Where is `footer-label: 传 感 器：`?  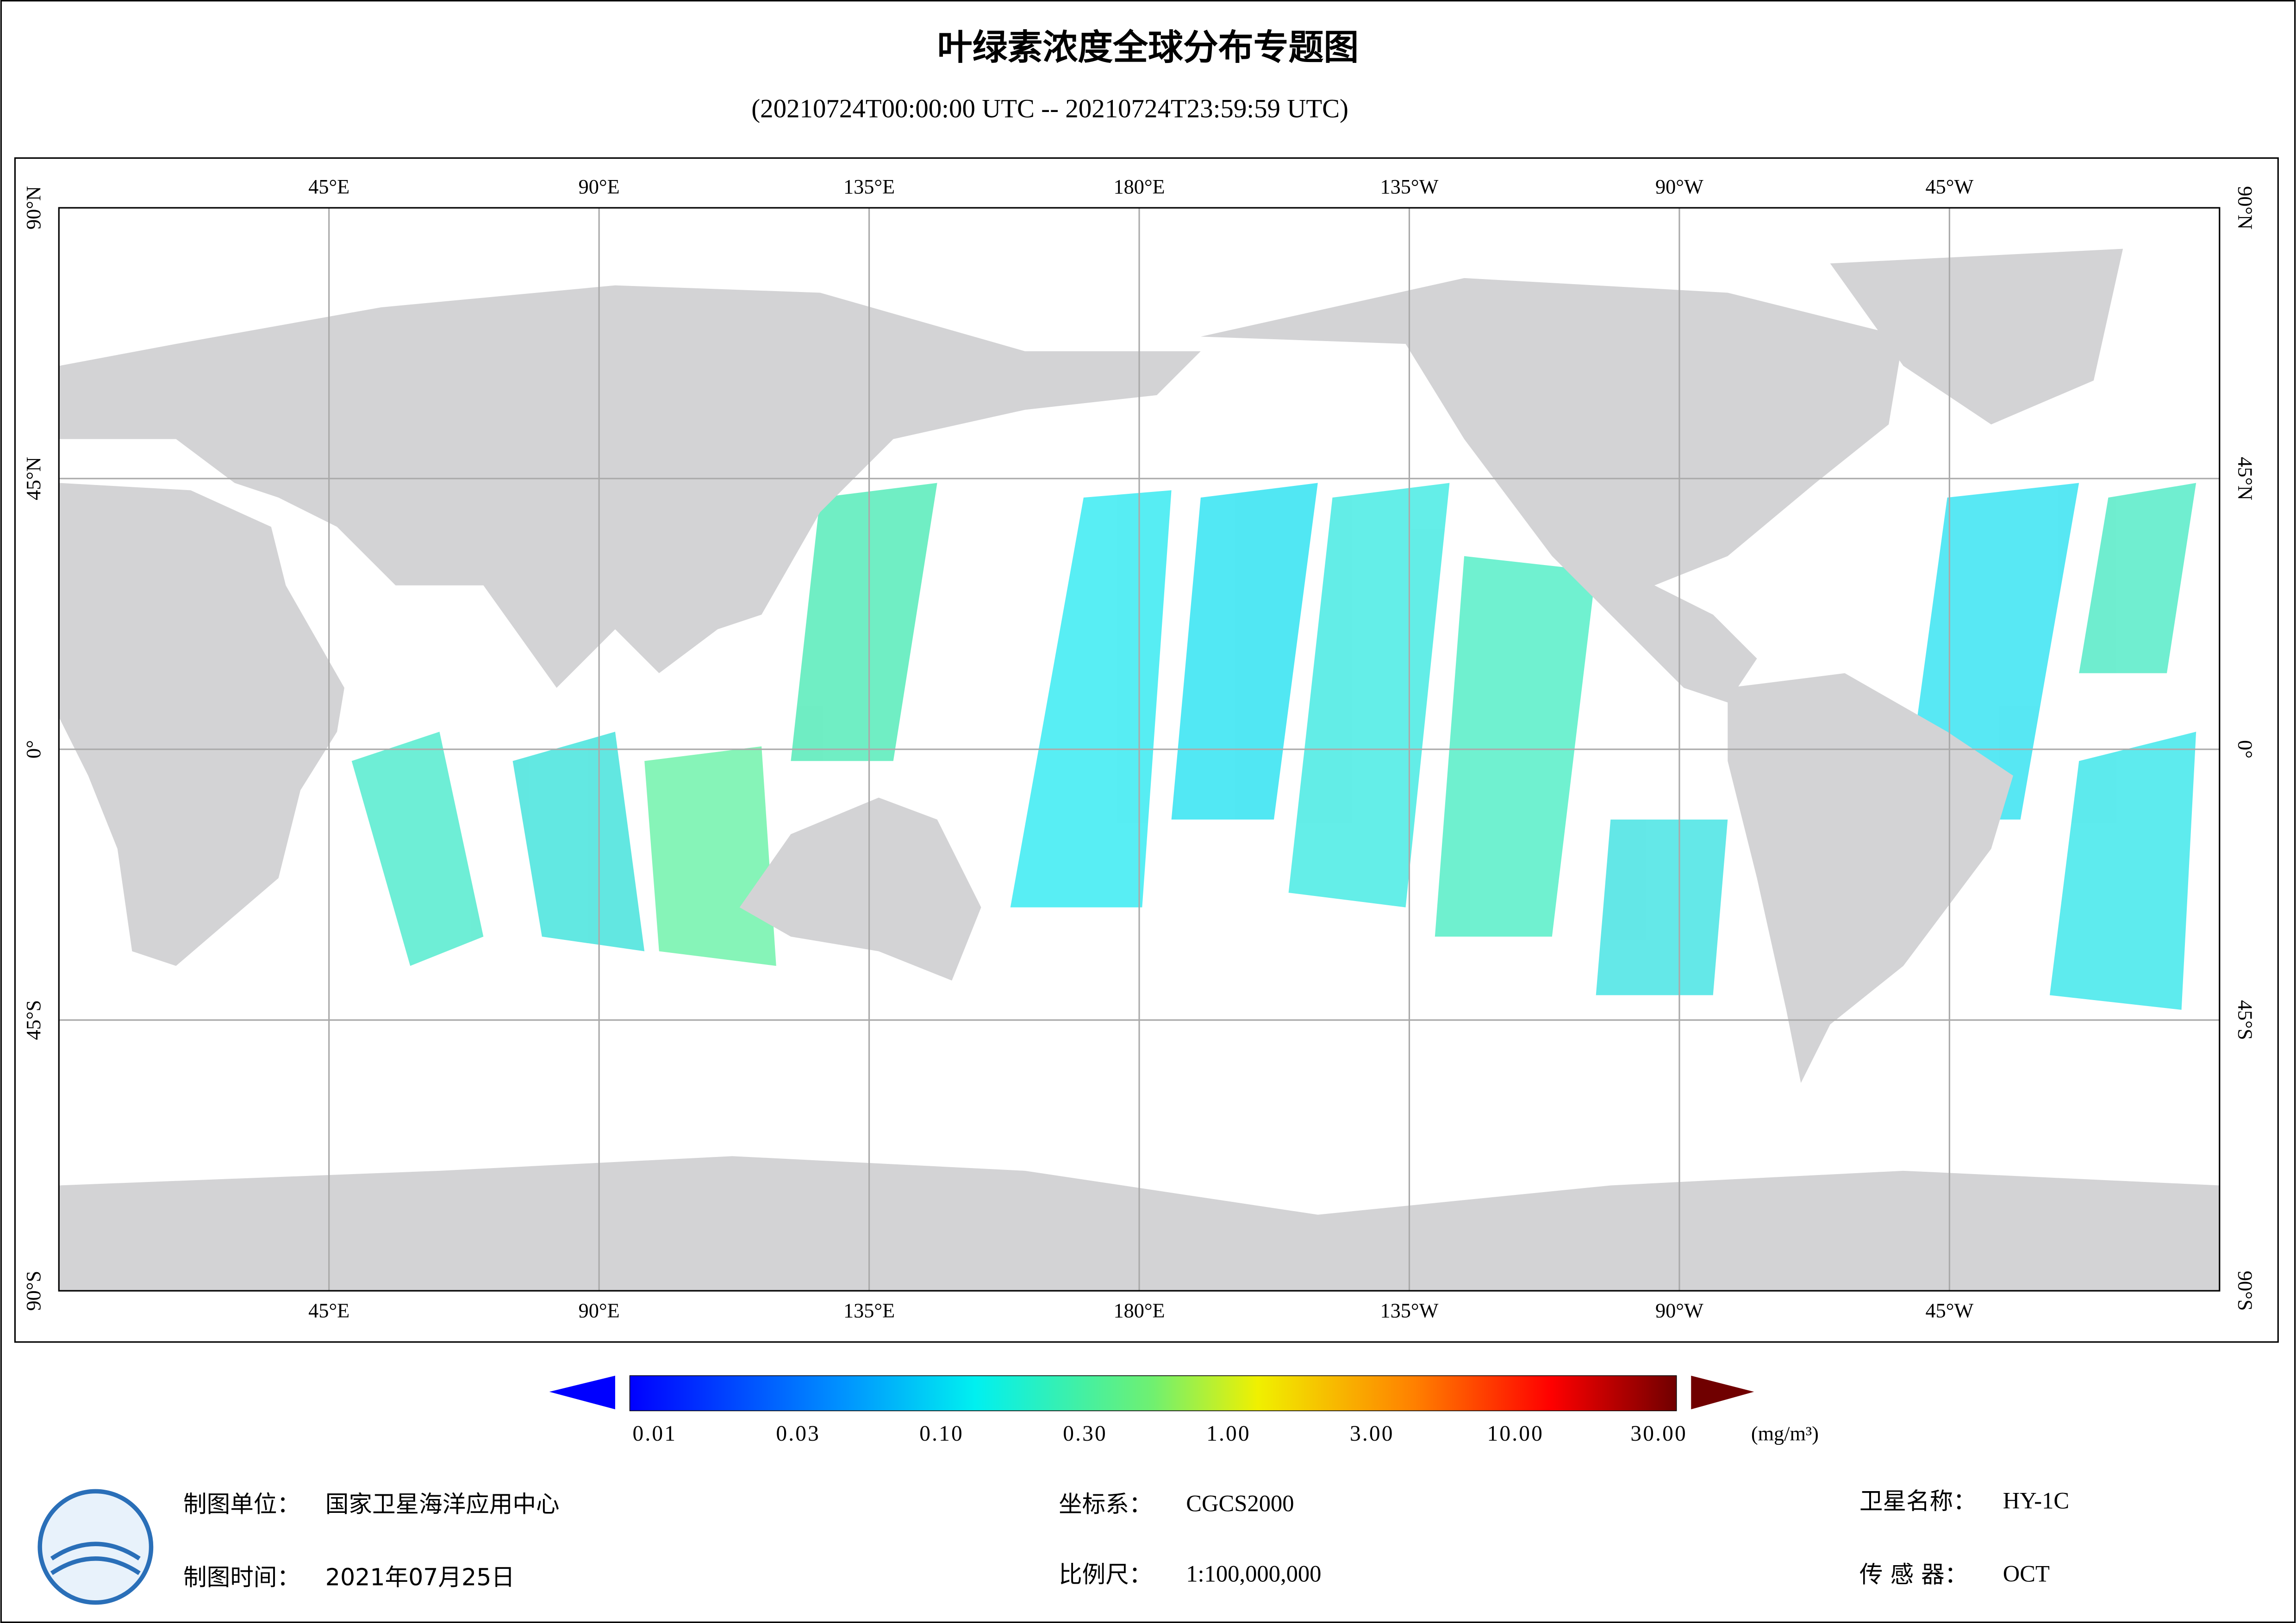 footer-label: 传 感 器： is located at coordinates (1913, 1574).